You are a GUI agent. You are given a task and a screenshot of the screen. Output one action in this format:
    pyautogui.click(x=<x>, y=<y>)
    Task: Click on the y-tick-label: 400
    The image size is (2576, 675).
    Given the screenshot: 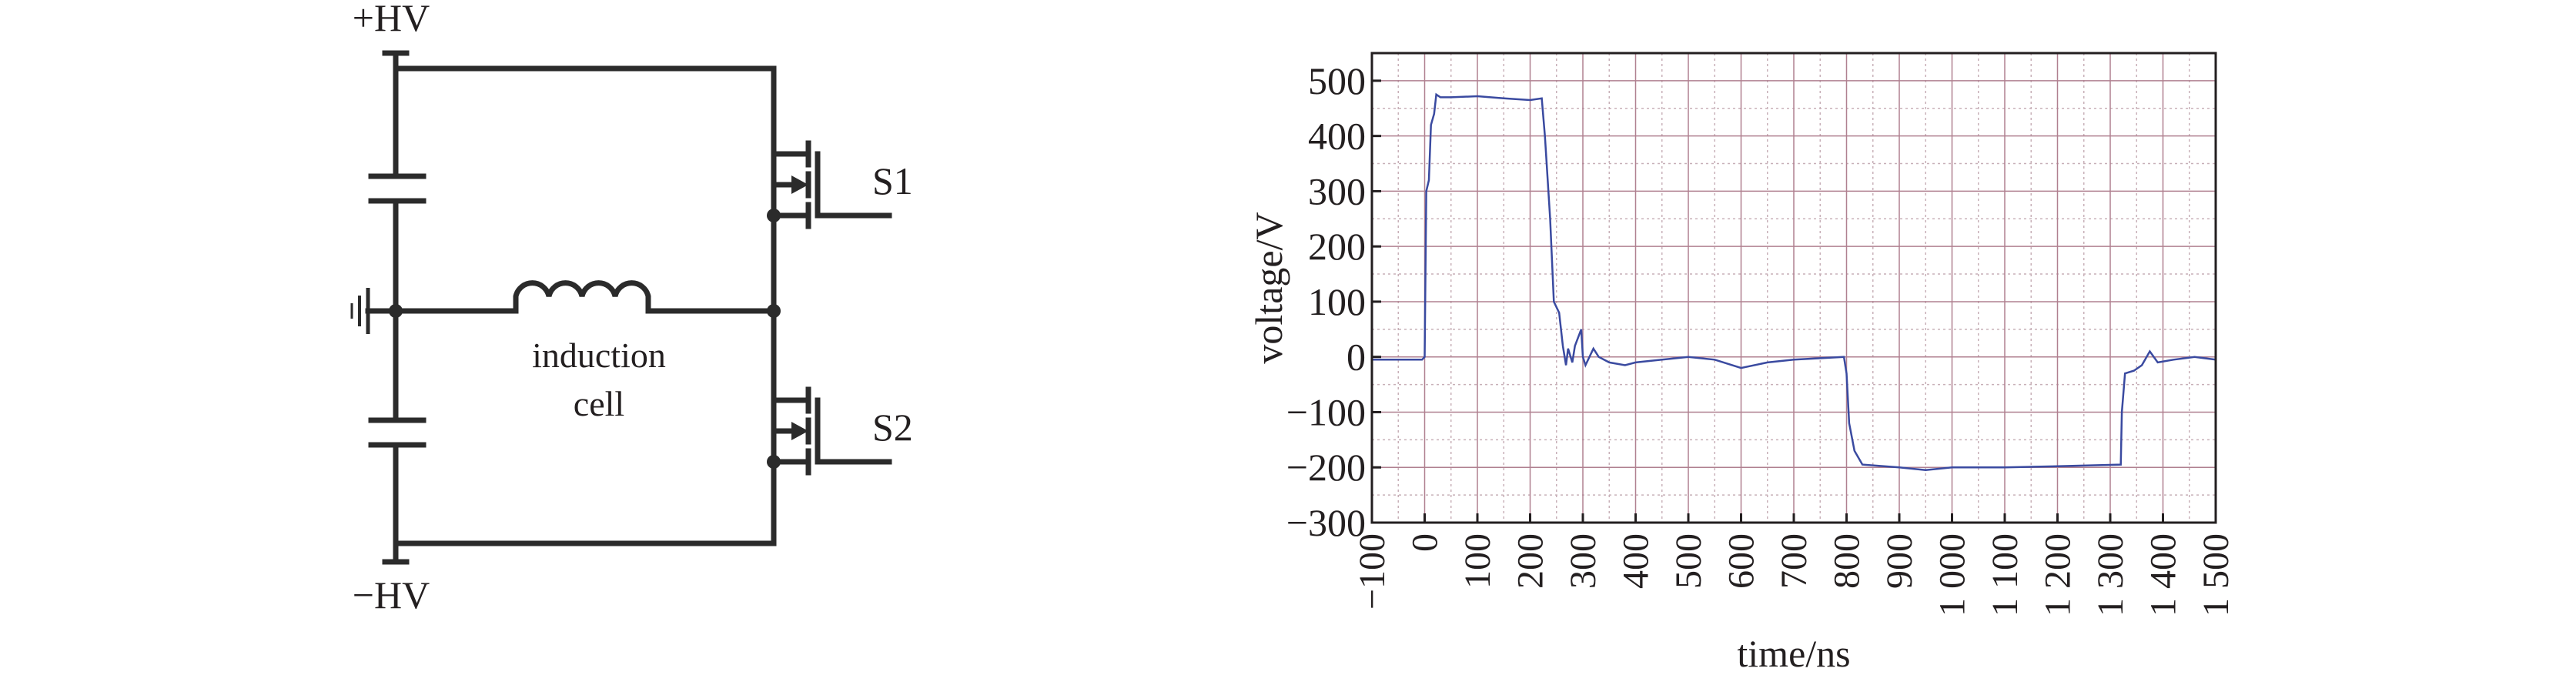 What is the action you would take?
    pyautogui.click(x=1337, y=136)
    